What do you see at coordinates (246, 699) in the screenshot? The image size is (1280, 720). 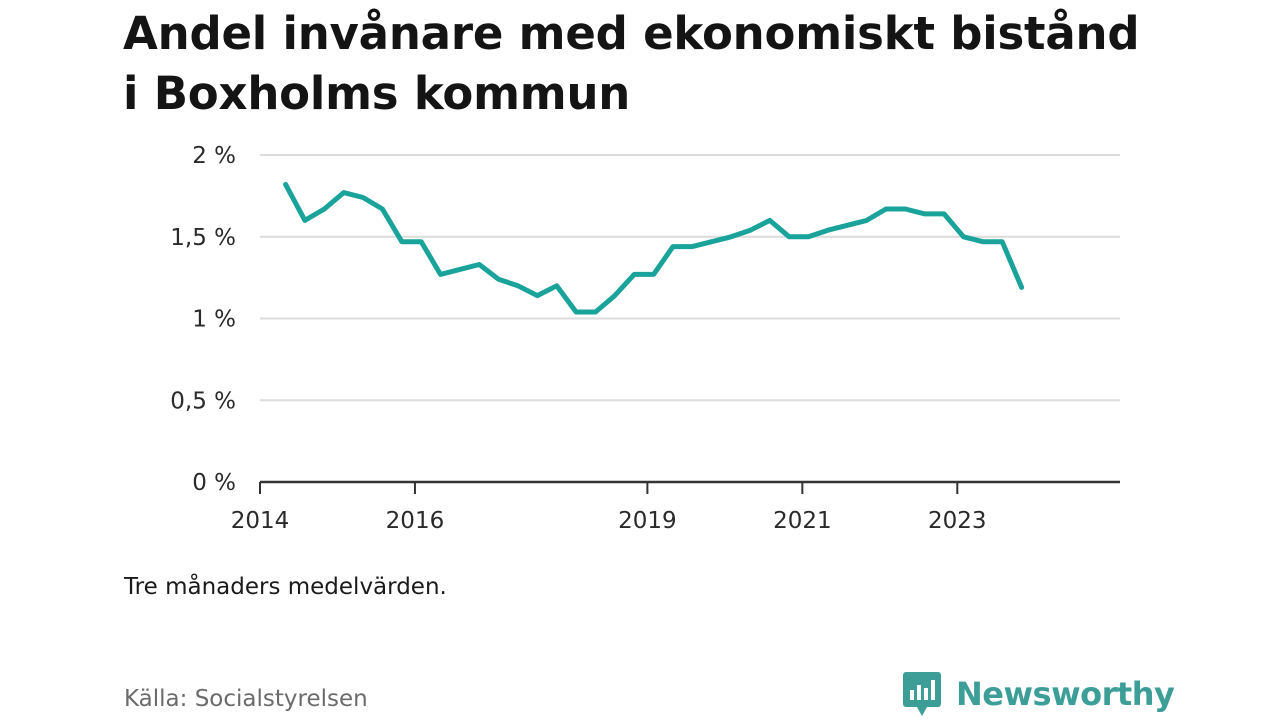 I see `source-credit: Källa: Socialstyrelsen` at bounding box center [246, 699].